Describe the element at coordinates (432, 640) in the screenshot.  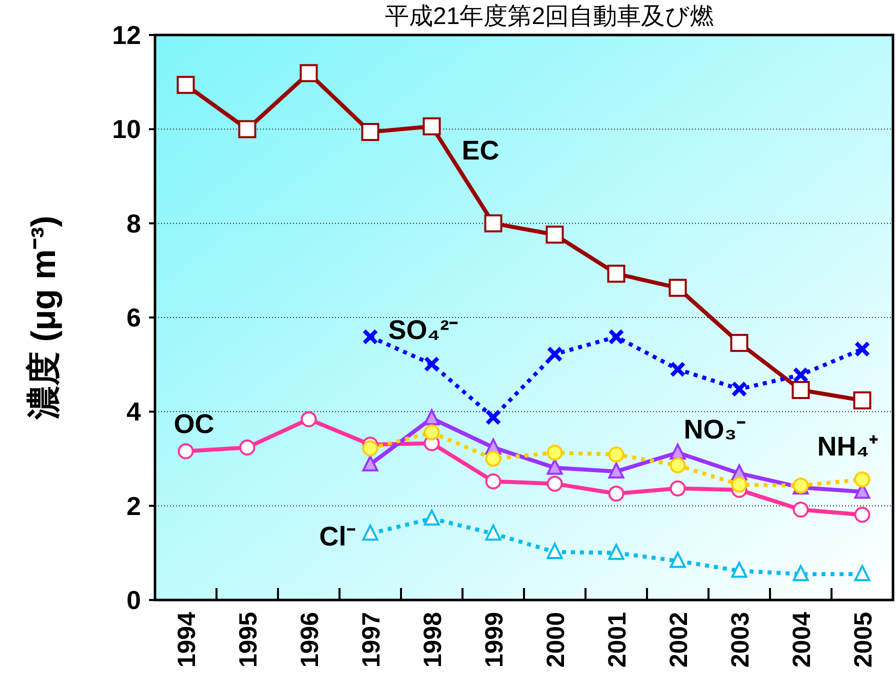
I see `x-tick-label: 1998` at that location.